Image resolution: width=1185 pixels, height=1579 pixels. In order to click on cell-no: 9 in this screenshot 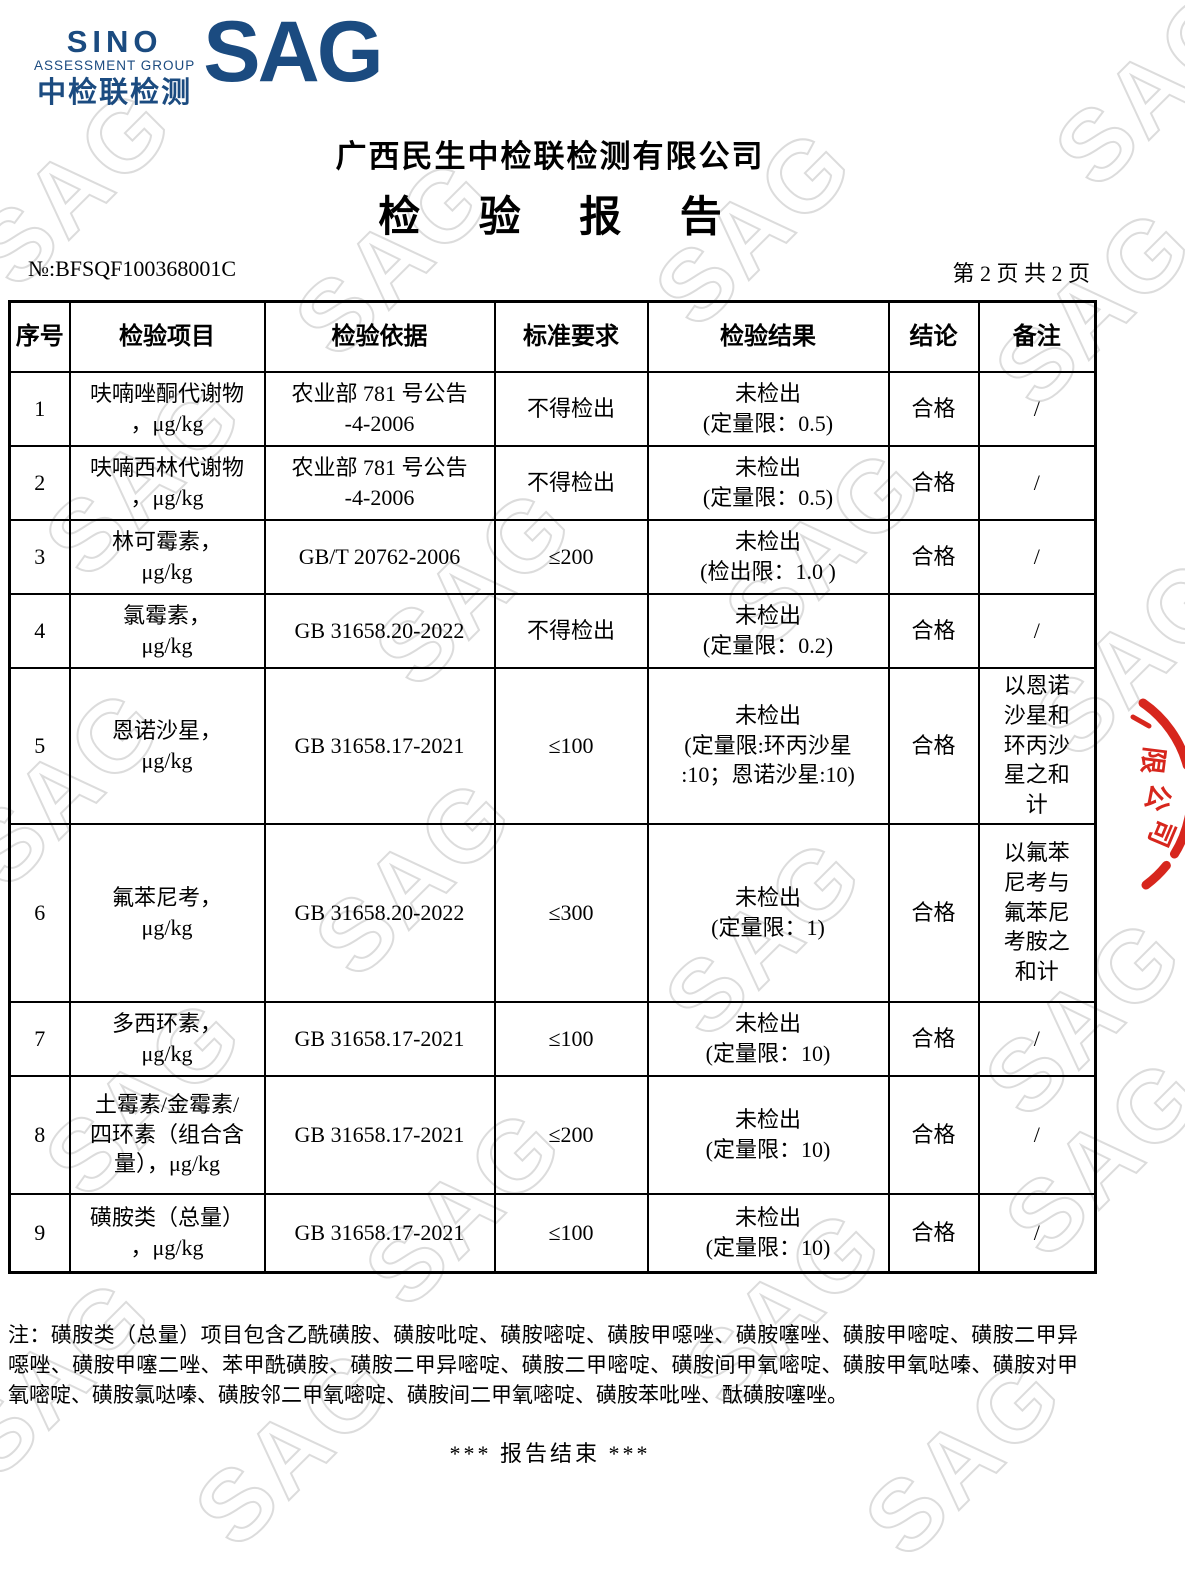, I will do `click(39, 1233)`.